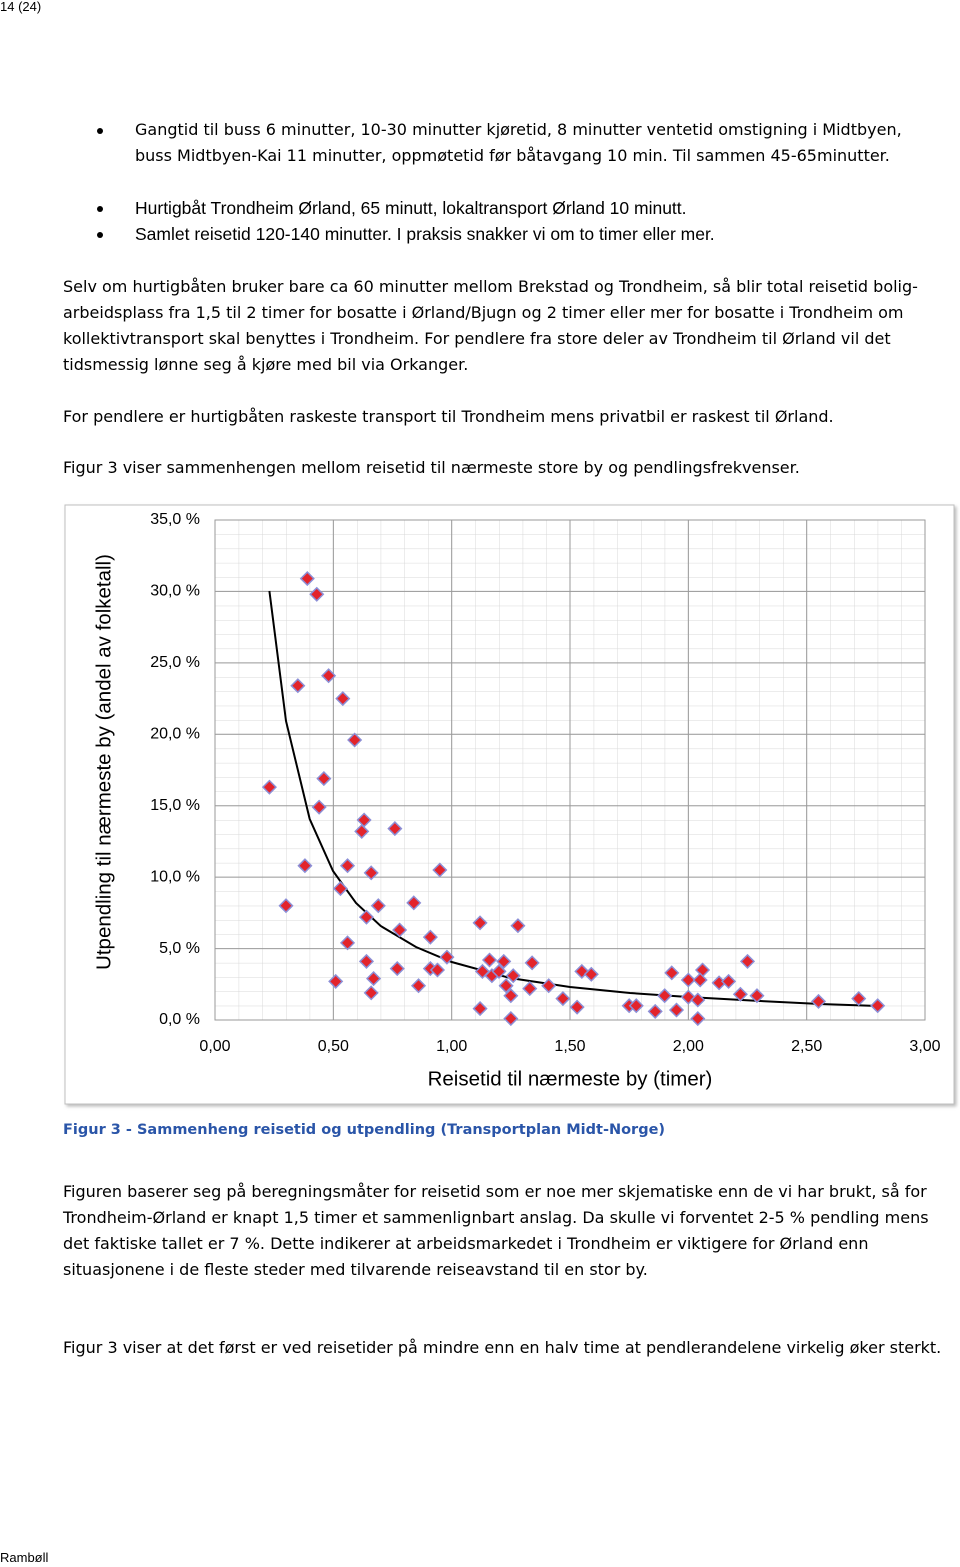 This screenshot has height=1567, width=960. Describe the element at coordinates (924, 1046) in the screenshot. I see `x-tick-label: 3,00` at that location.